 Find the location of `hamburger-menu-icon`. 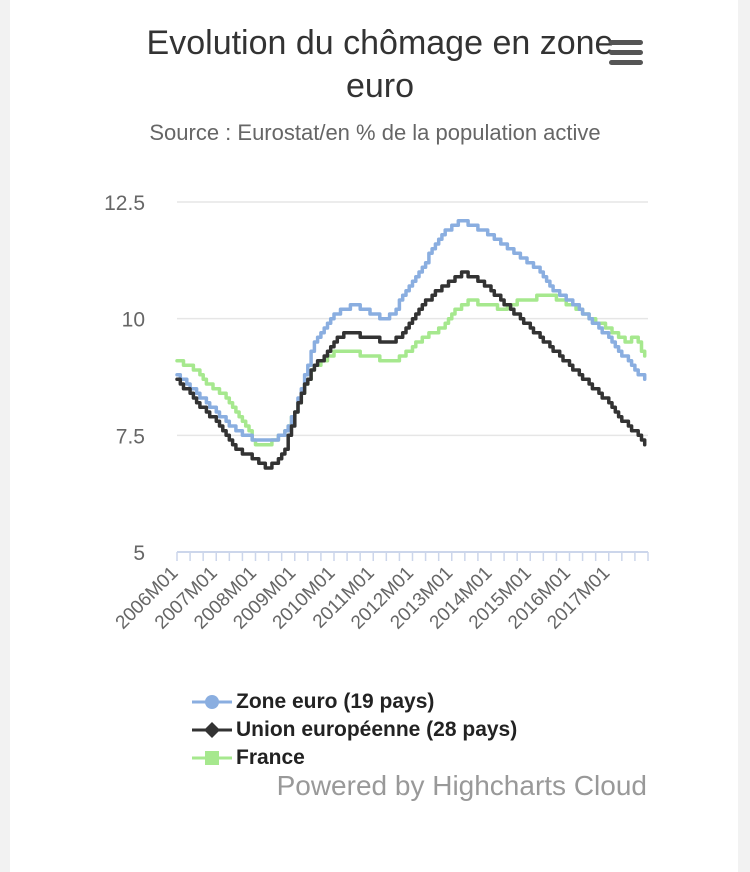

hamburger-menu-icon is located at coordinates (626, 53).